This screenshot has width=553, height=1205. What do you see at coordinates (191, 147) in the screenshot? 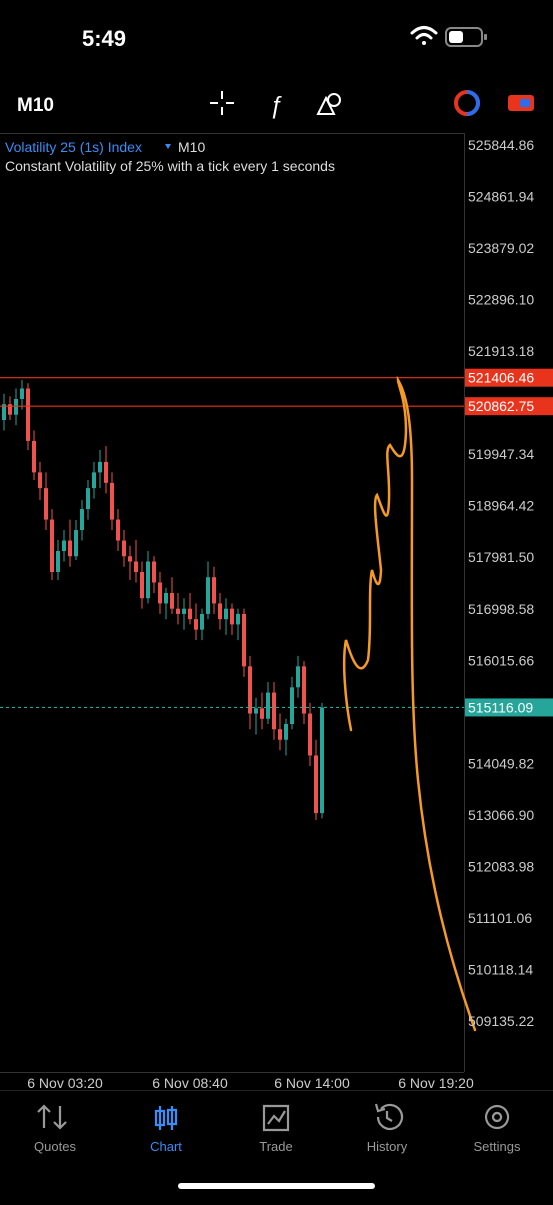
I see `chart-timeframe: M10` at bounding box center [191, 147].